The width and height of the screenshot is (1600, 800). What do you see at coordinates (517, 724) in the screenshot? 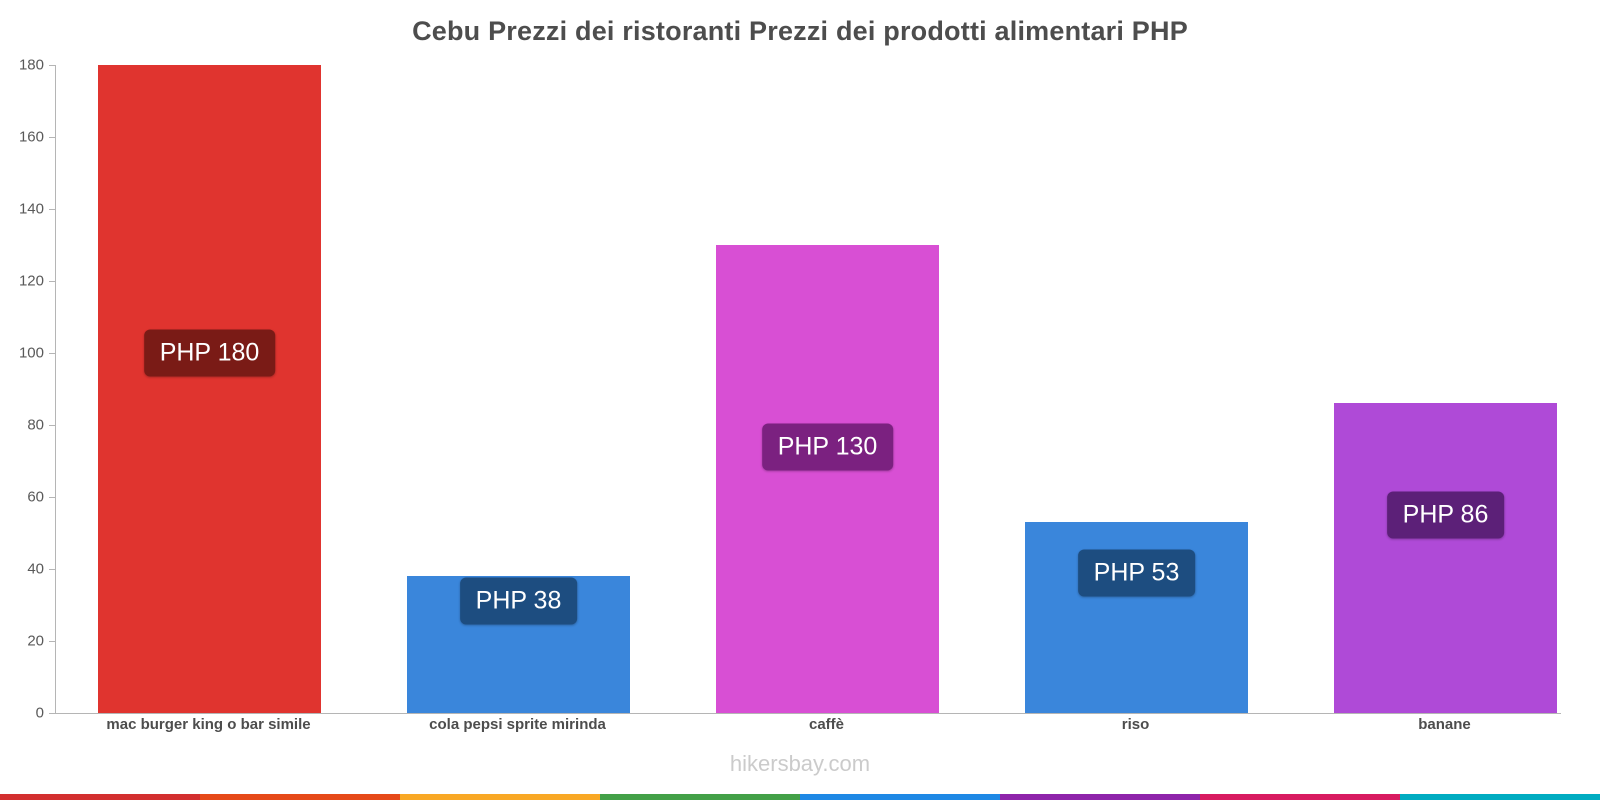
I see `x-axis-category-label: cola pepsi sprite mirinda` at bounding box center [517, 724].